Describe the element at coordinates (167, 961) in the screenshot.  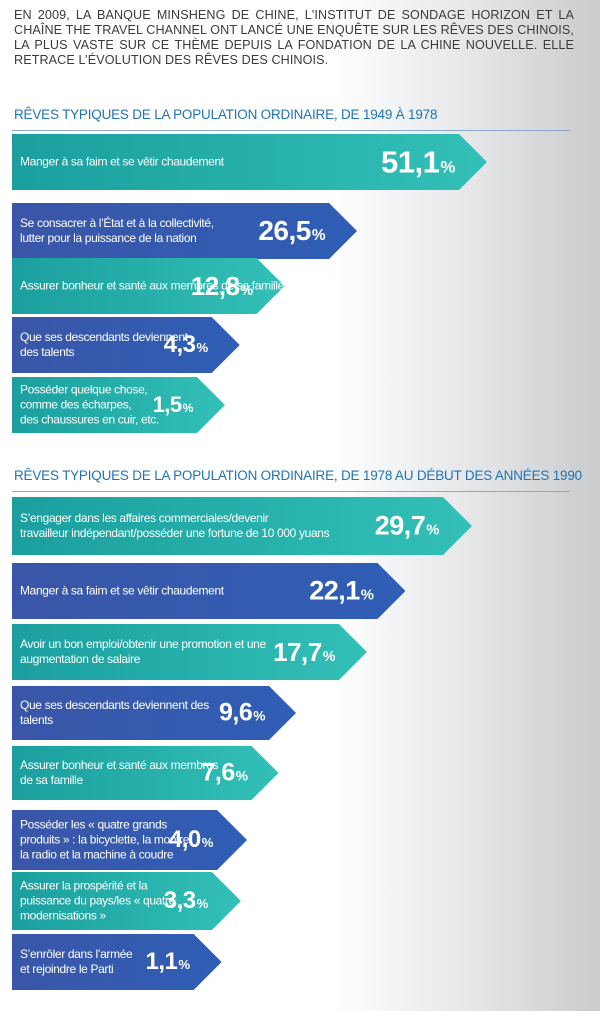
I see `bar-value: 1,1%` at that location.